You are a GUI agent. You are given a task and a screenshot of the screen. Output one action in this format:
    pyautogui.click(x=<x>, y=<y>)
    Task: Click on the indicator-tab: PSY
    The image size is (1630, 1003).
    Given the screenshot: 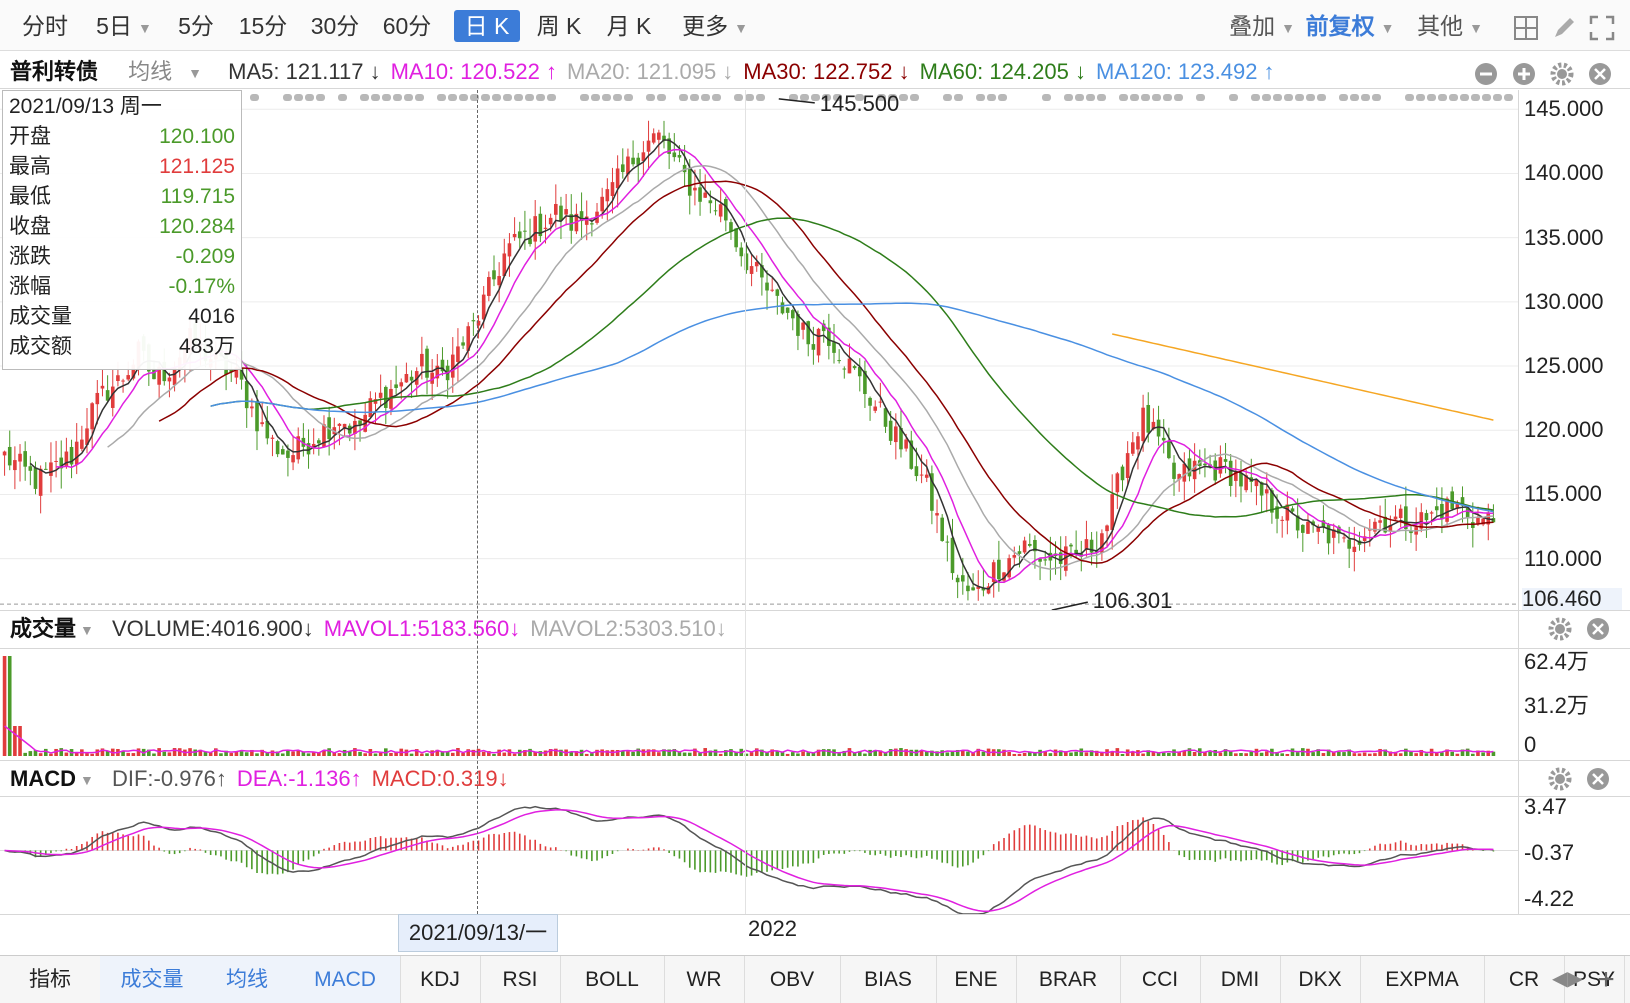 What is the action you would take?
    pyautogui.click(x=1594, y=979)
    